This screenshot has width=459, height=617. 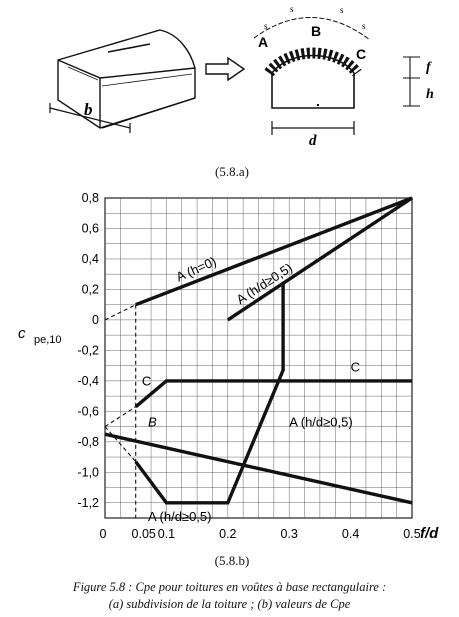 I want to click on label-h: h, so click(x=430, y=94).